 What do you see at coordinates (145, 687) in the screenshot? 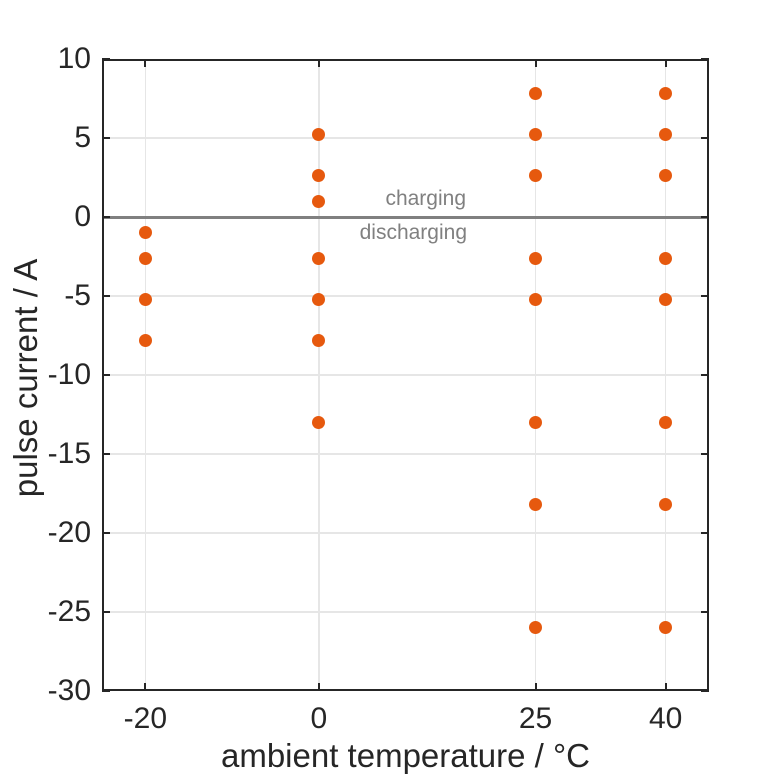
I see `x-tick-mark--20` at bounding box center [145, 687].